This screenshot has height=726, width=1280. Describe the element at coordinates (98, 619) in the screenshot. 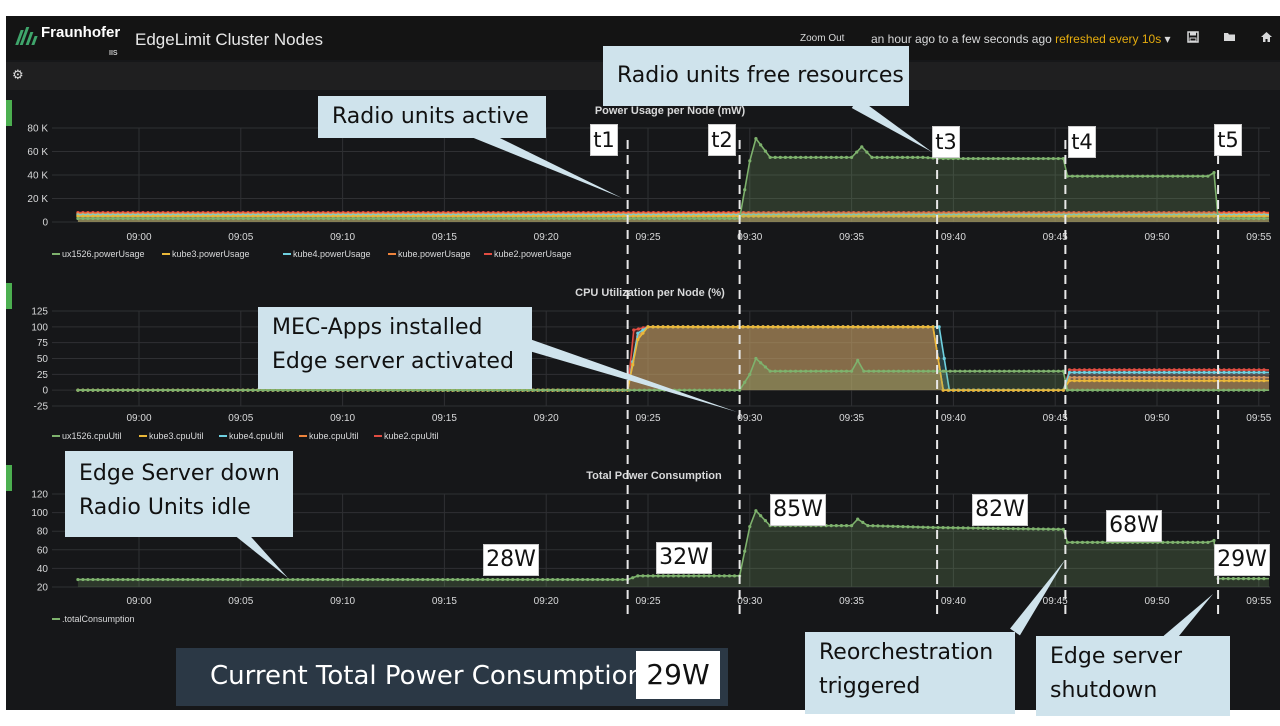

I see `legend-label: .totalConsumption` at that location.